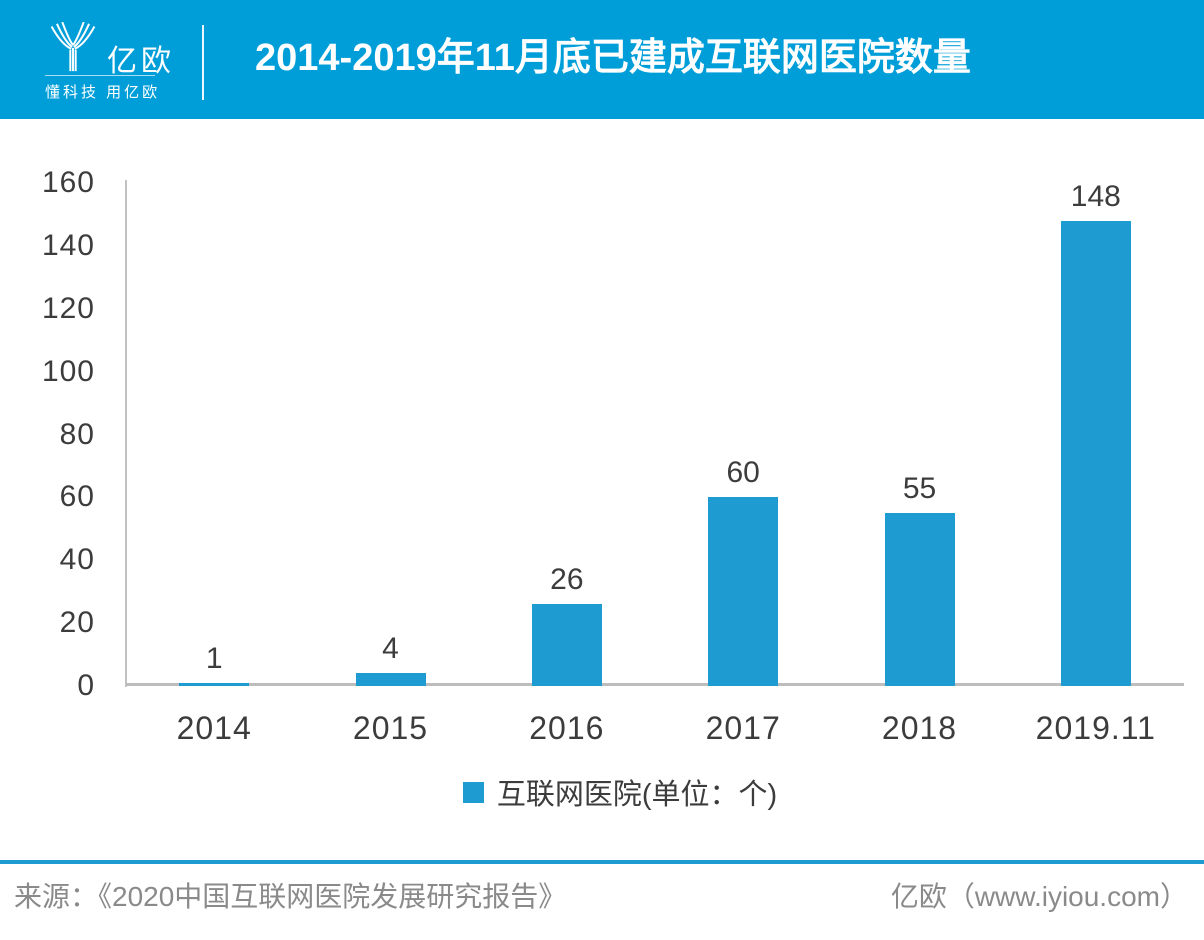  Describe the element at coordinates (1039, 896) in the screenshot. I see `brand-url-text: 亿欧（www.iyiou.com）` at that location.